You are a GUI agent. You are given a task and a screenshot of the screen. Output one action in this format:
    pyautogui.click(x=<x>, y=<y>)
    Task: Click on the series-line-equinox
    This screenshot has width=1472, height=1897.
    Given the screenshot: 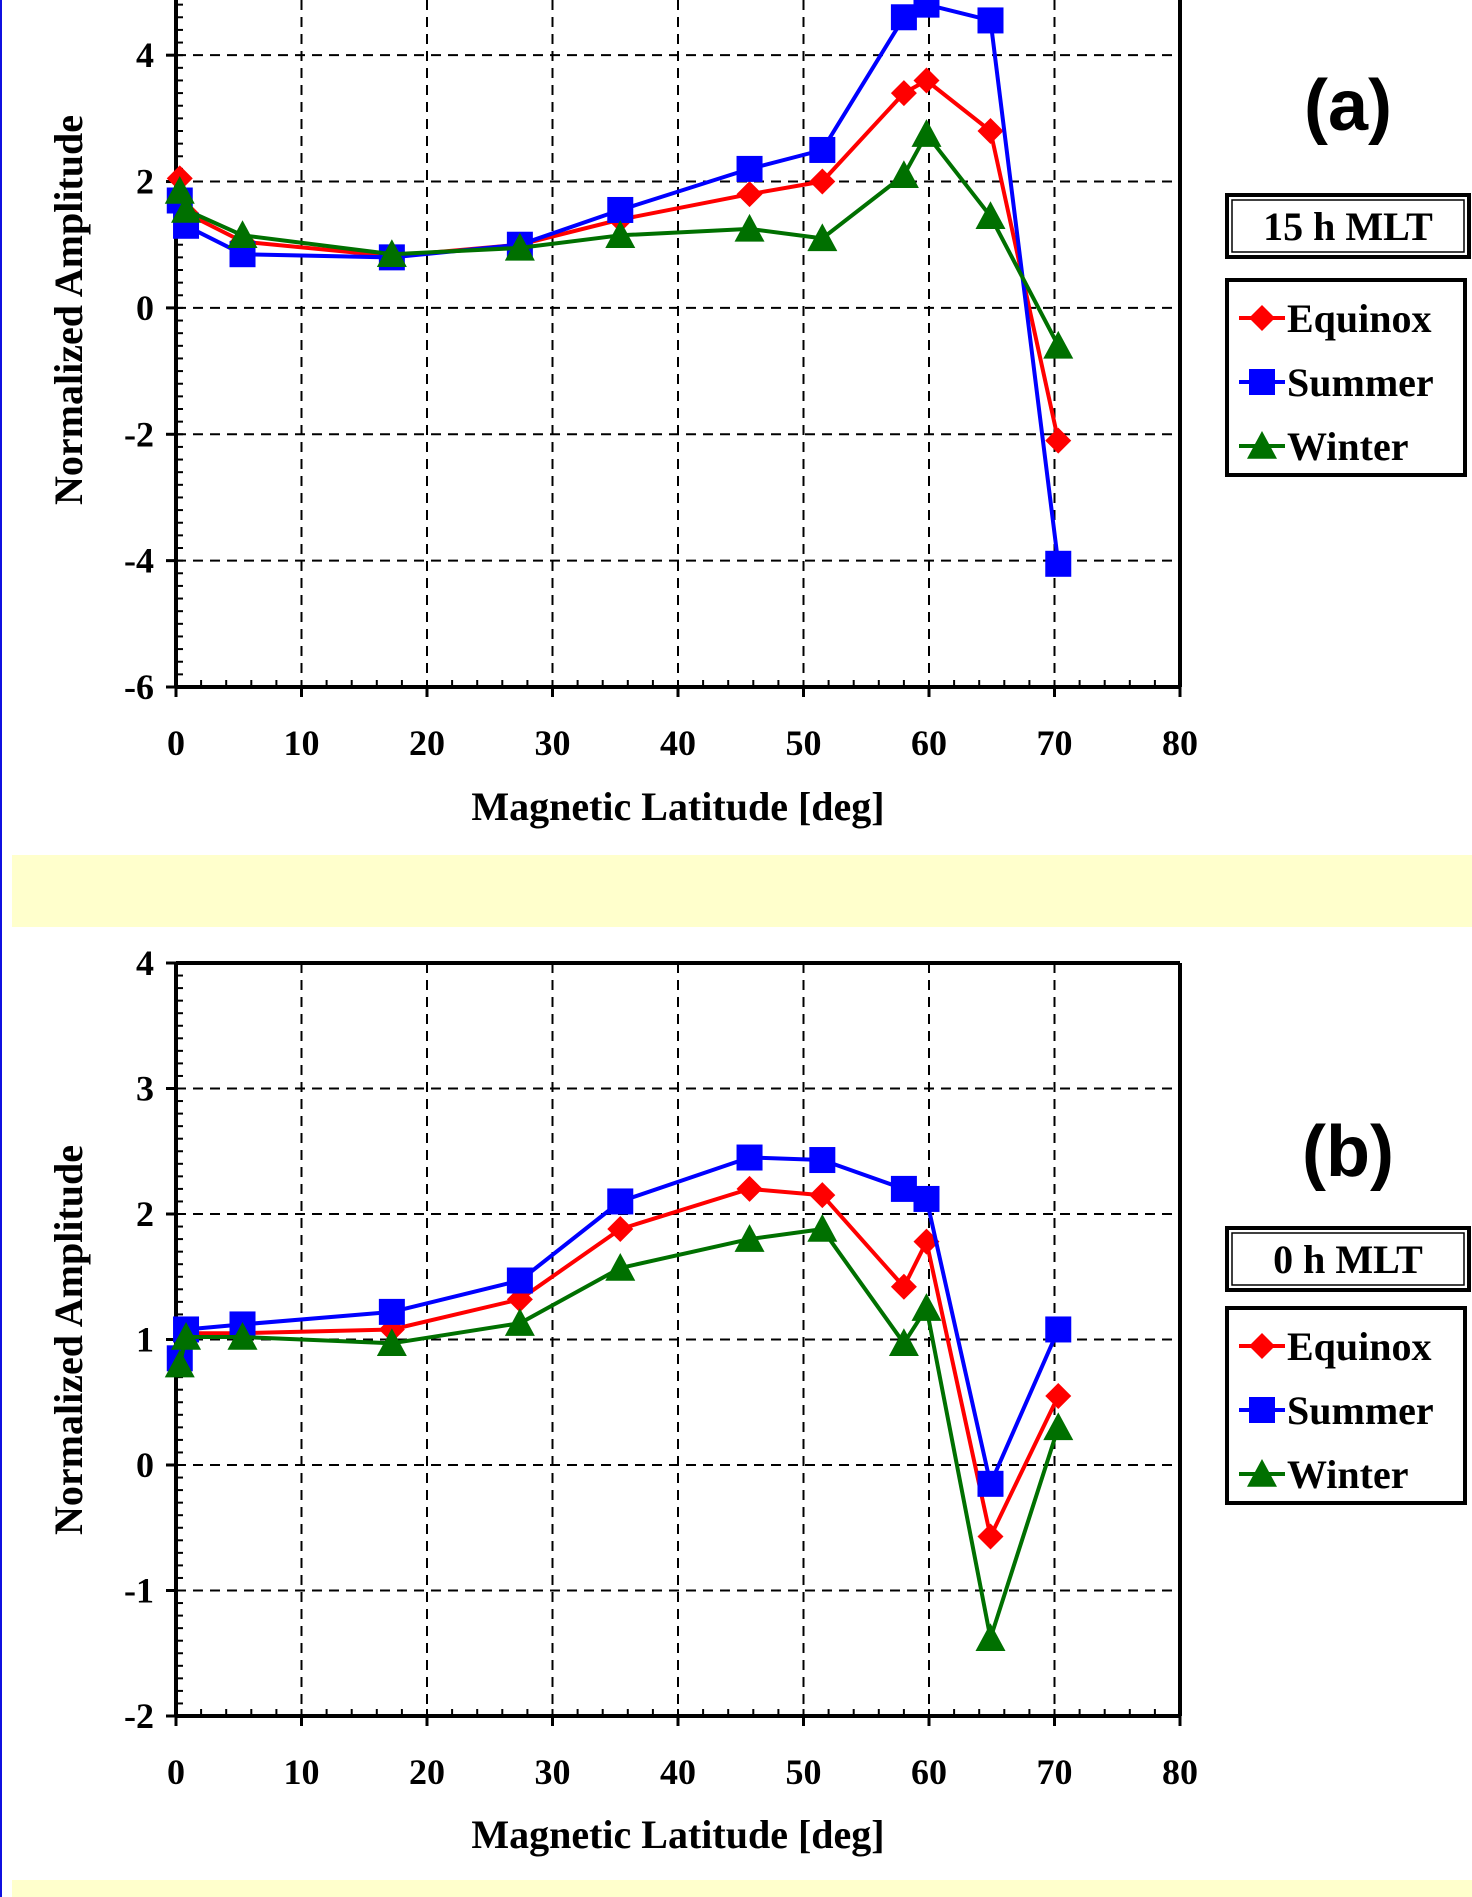 What is the action you would take?
    pyautogui.click(x=619, y=260)
    